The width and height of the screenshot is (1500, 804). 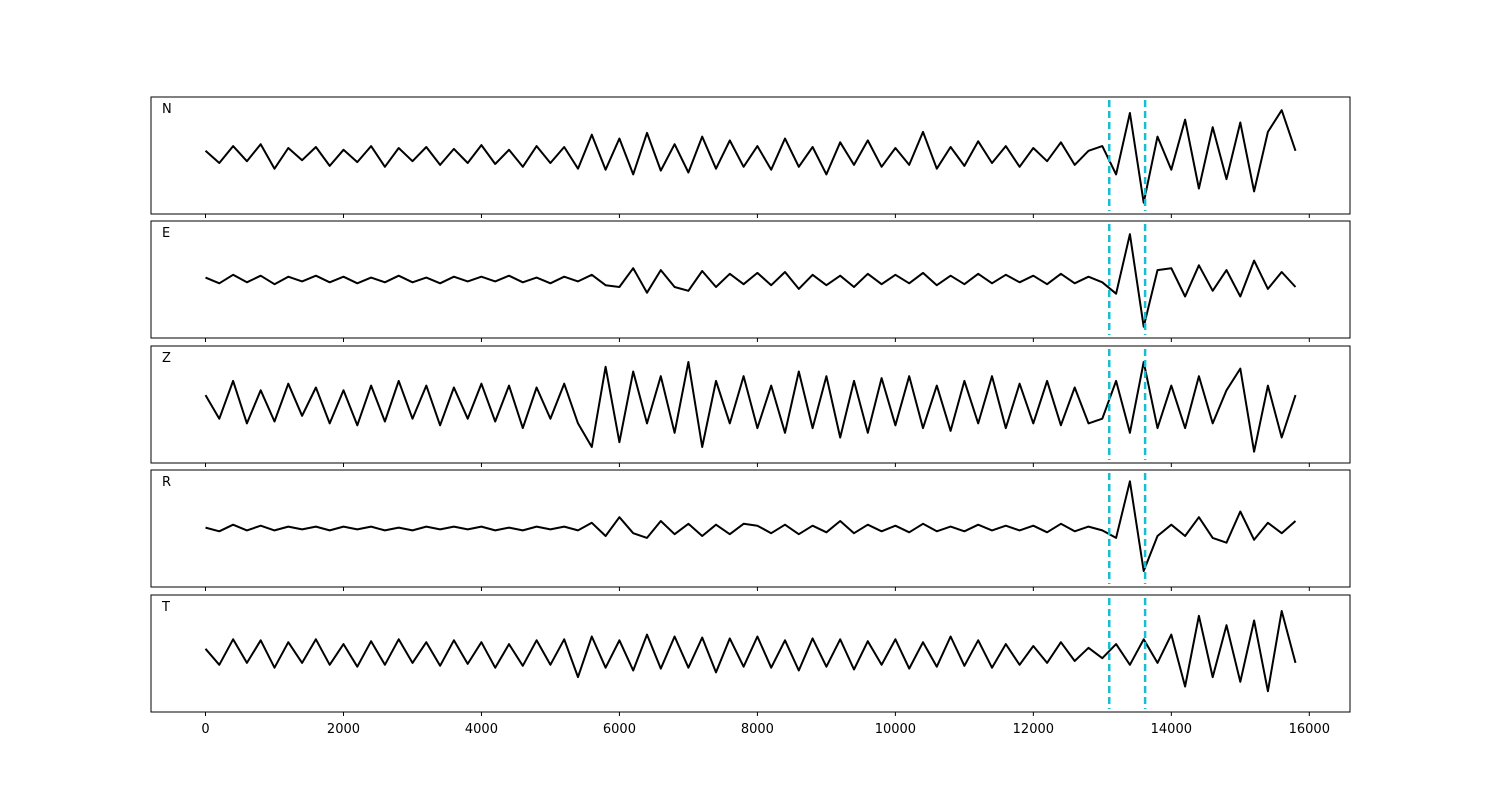 What do you see at coordinates (343, 729) in the screenshot?
I see `x-tick-label: 2000` at bounding box center [343, 729].